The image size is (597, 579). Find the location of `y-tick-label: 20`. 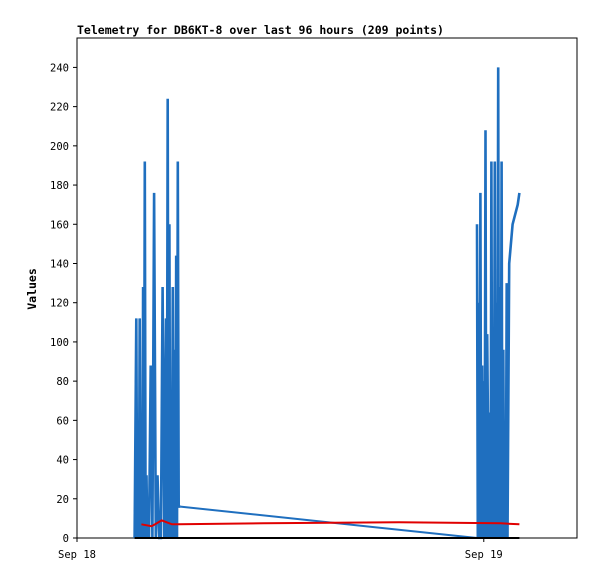

y-tick-label: 20 is located at coordinates (62, 500).